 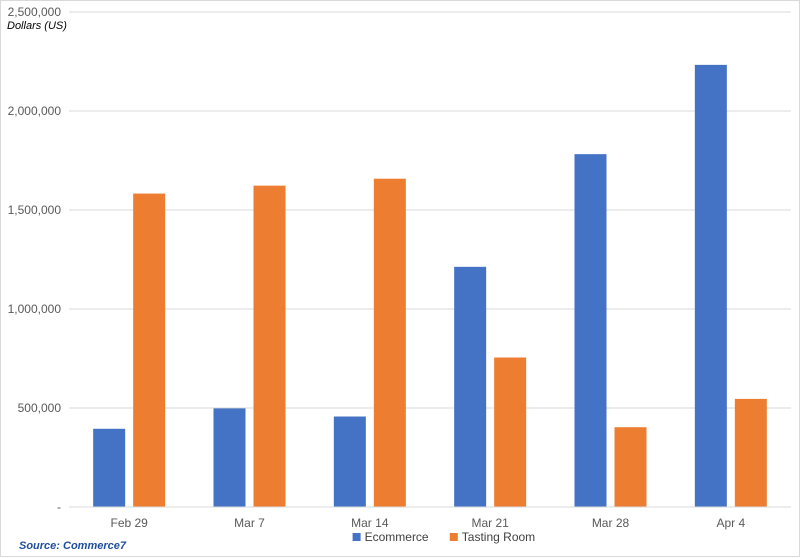 I want to click on x-tick-label: Mar 14, so click(x=370, y=523).